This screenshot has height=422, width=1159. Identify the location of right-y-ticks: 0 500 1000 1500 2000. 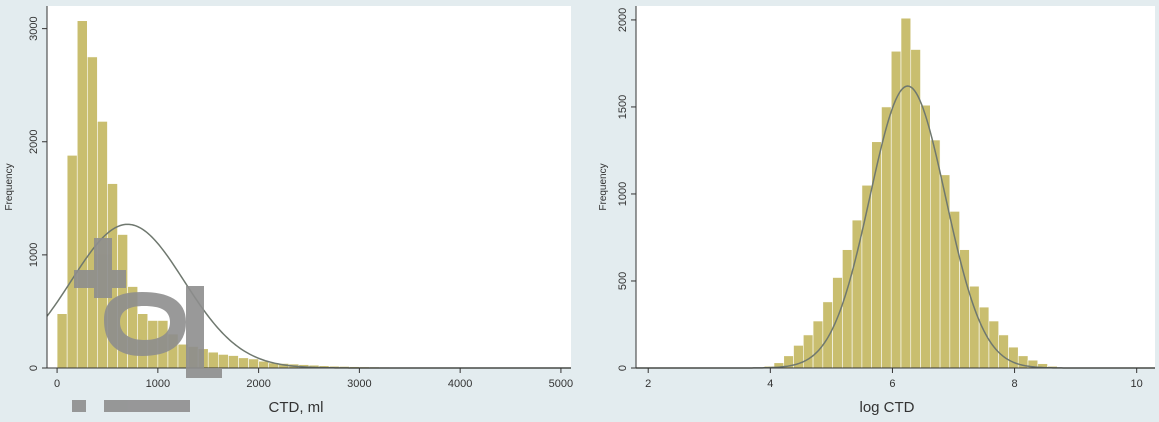
(626, 189).